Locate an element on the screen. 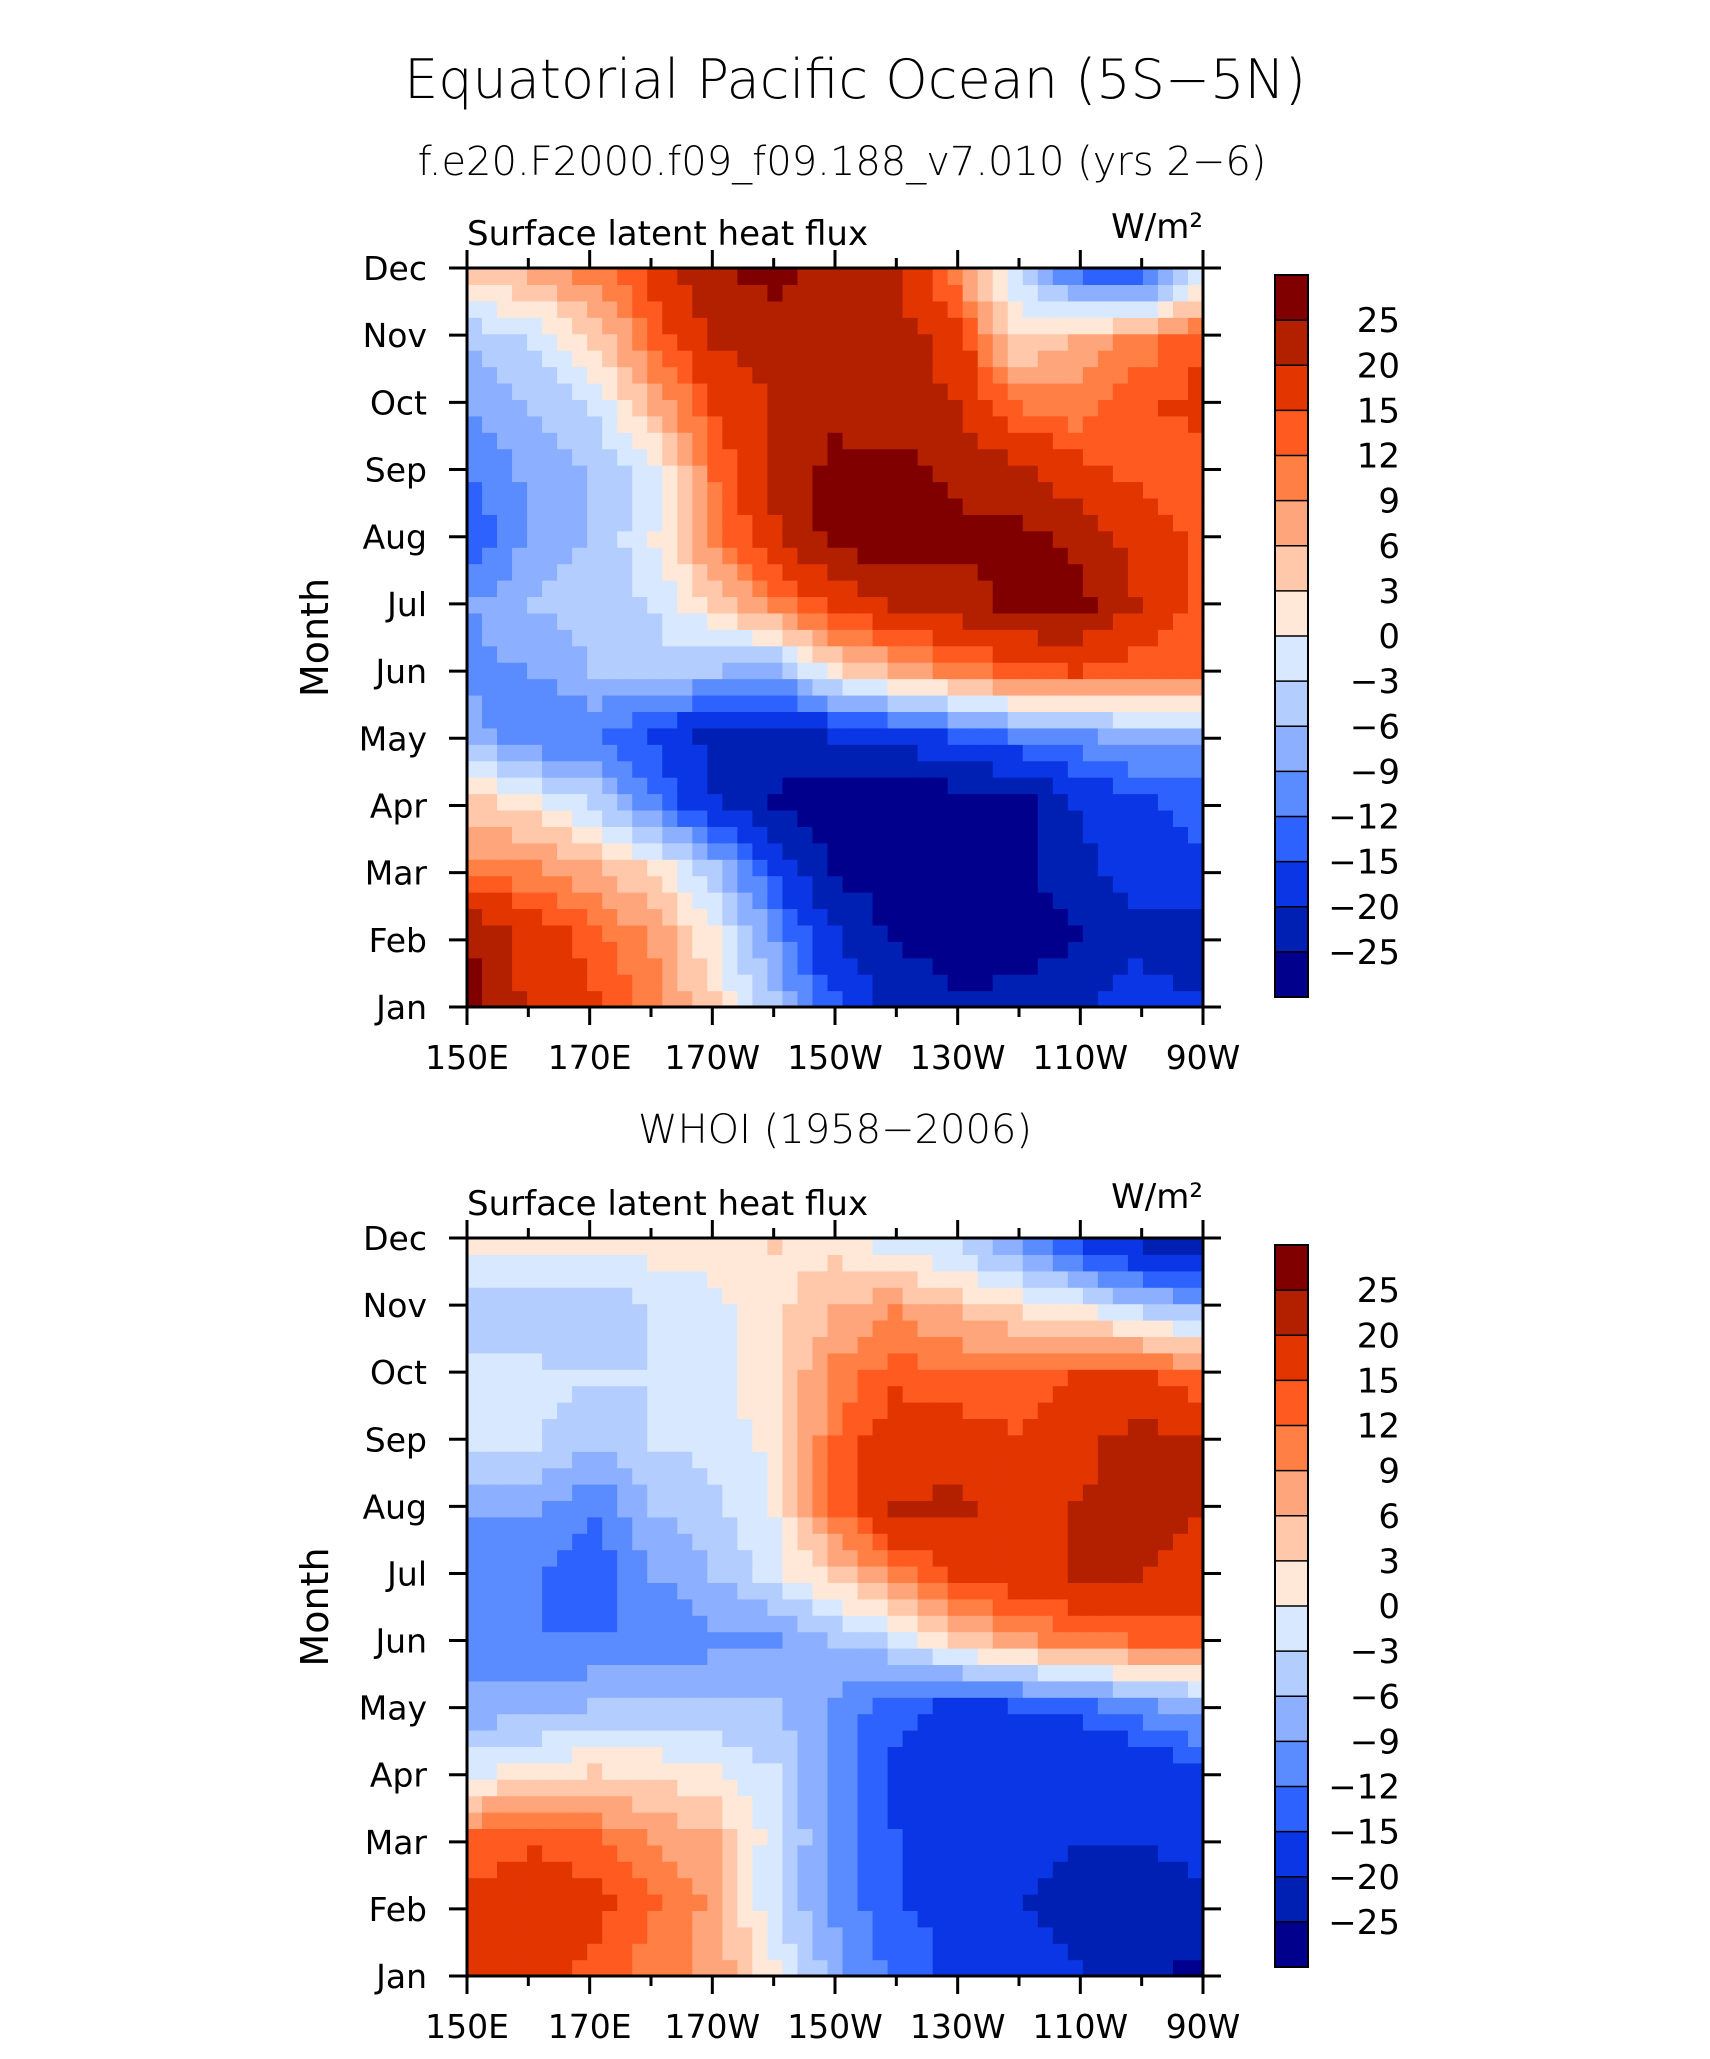 The height and width of the screenshot is (2059, 1710). colorbar-label: 0 is located at coordinates (1389, 1607).